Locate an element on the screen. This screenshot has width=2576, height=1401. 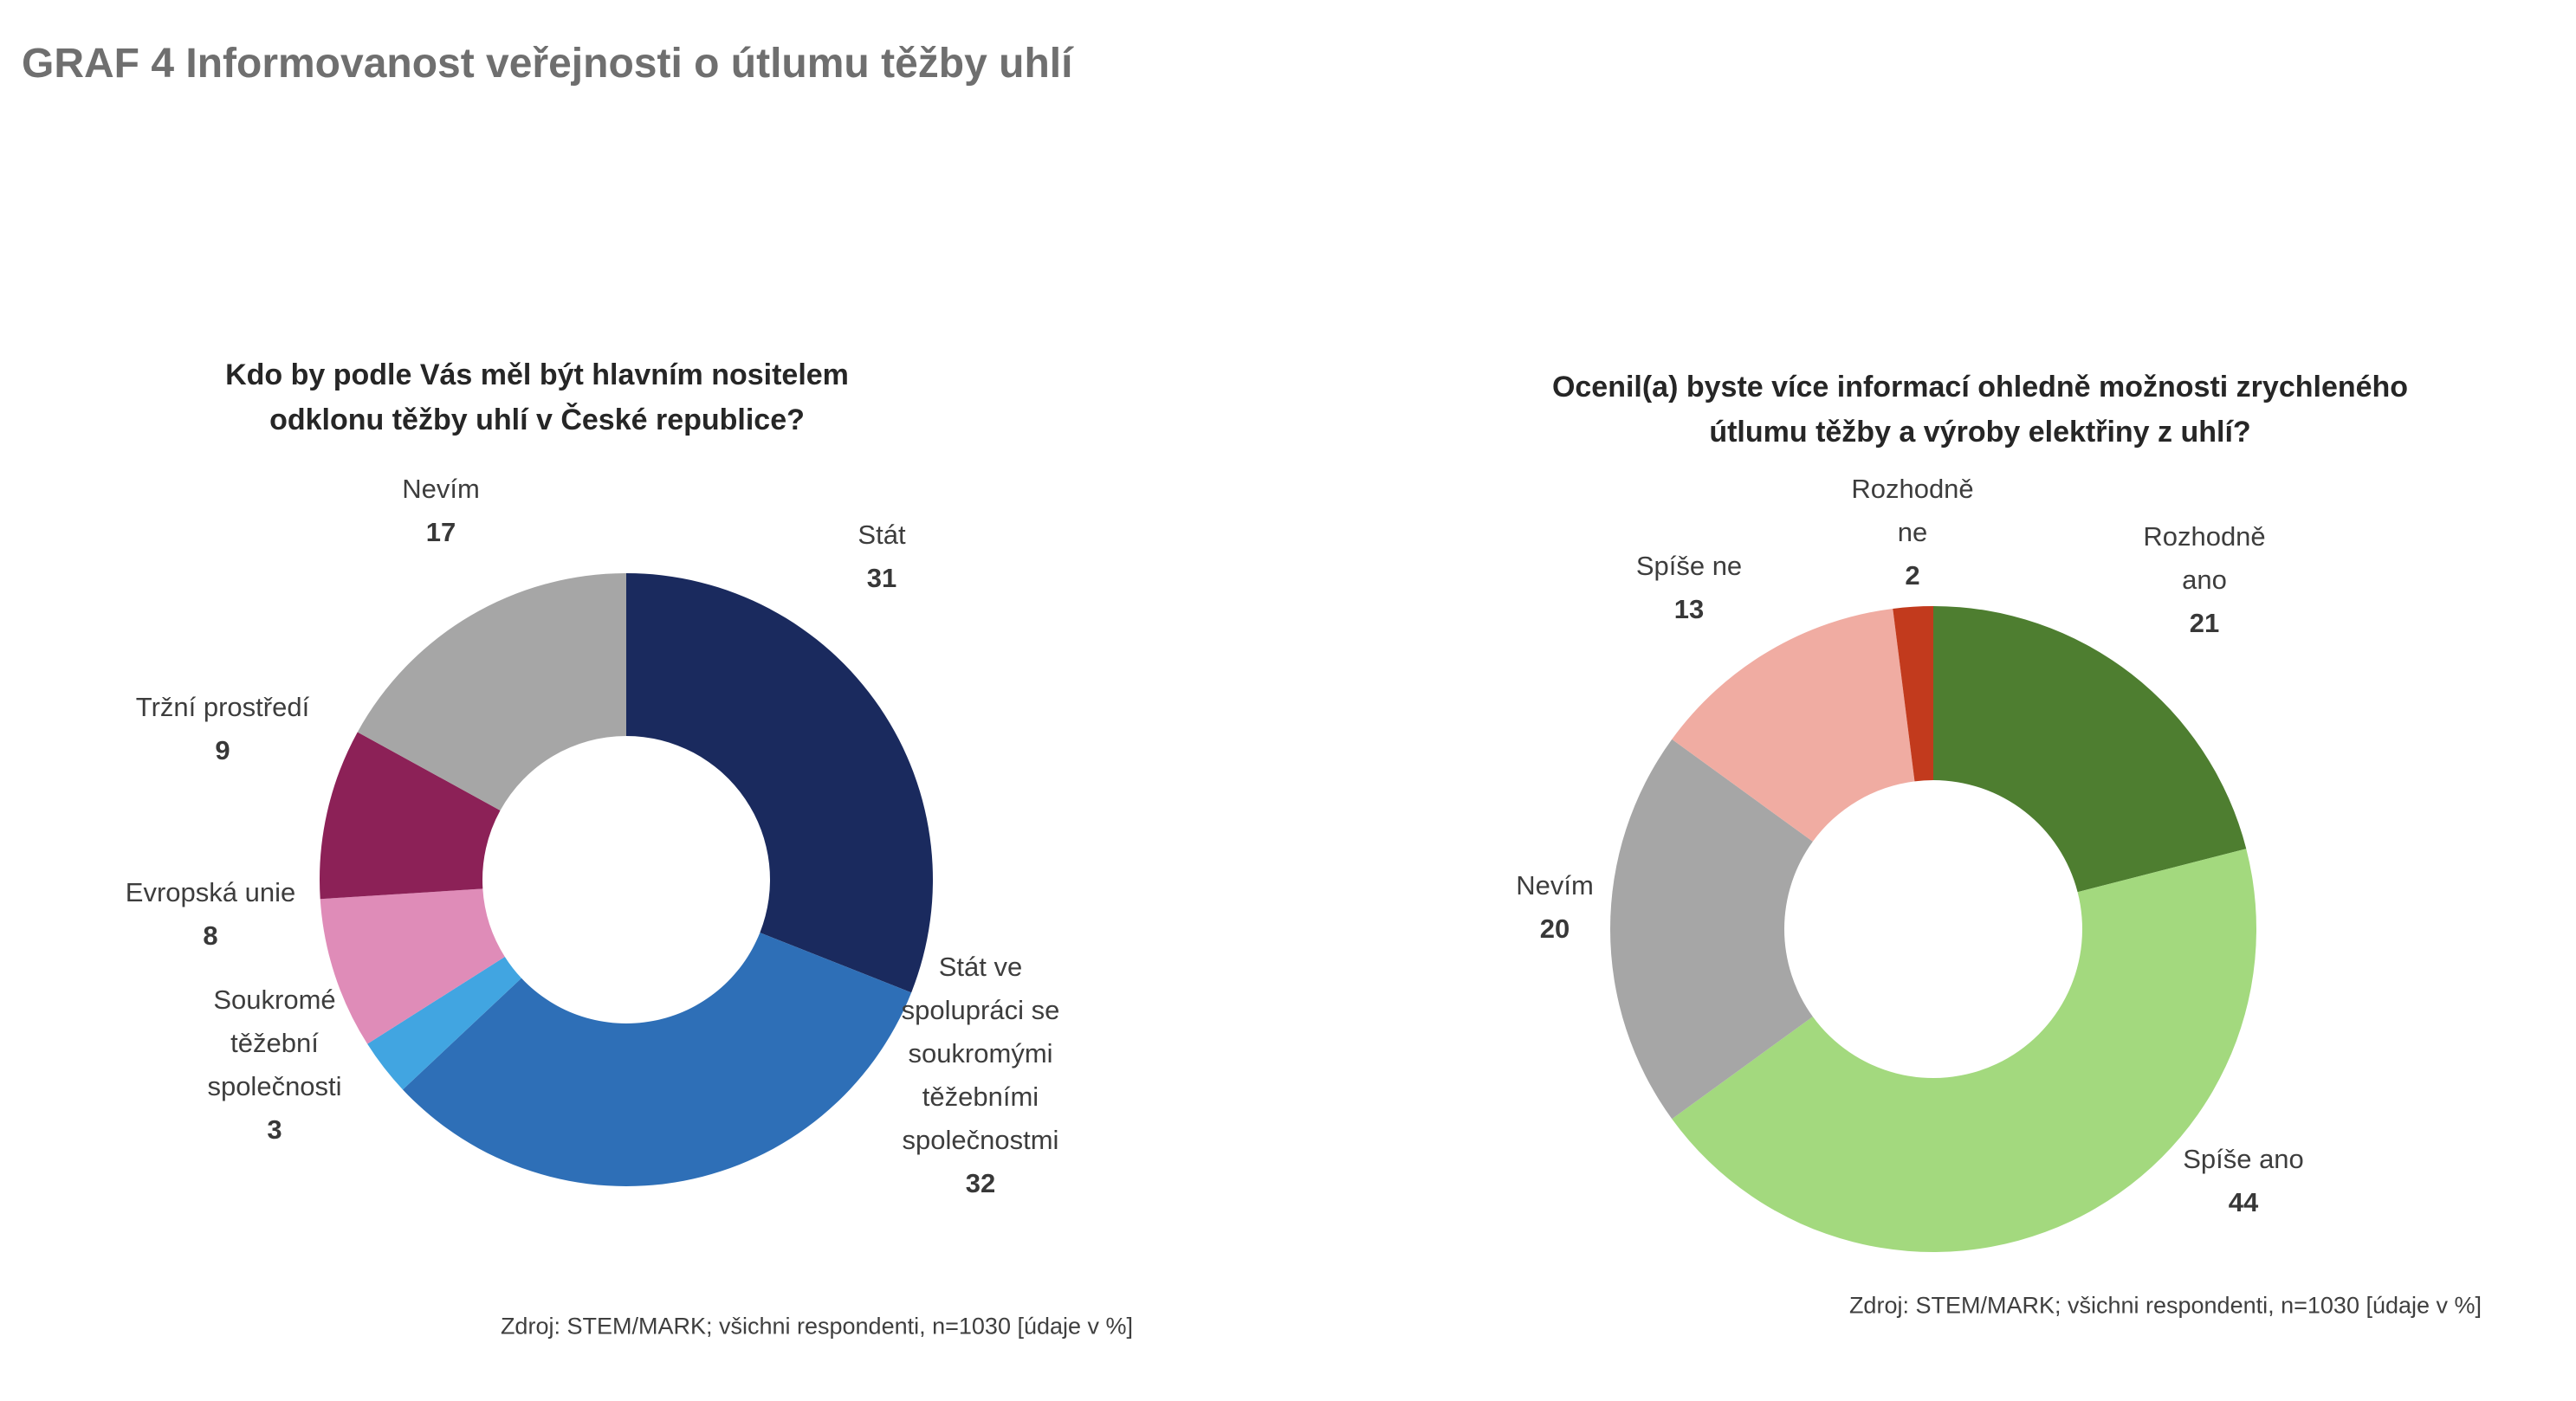
donut-segment-soukrom-t-ebn-spole-nosti is located at coordinates (444, 1023).